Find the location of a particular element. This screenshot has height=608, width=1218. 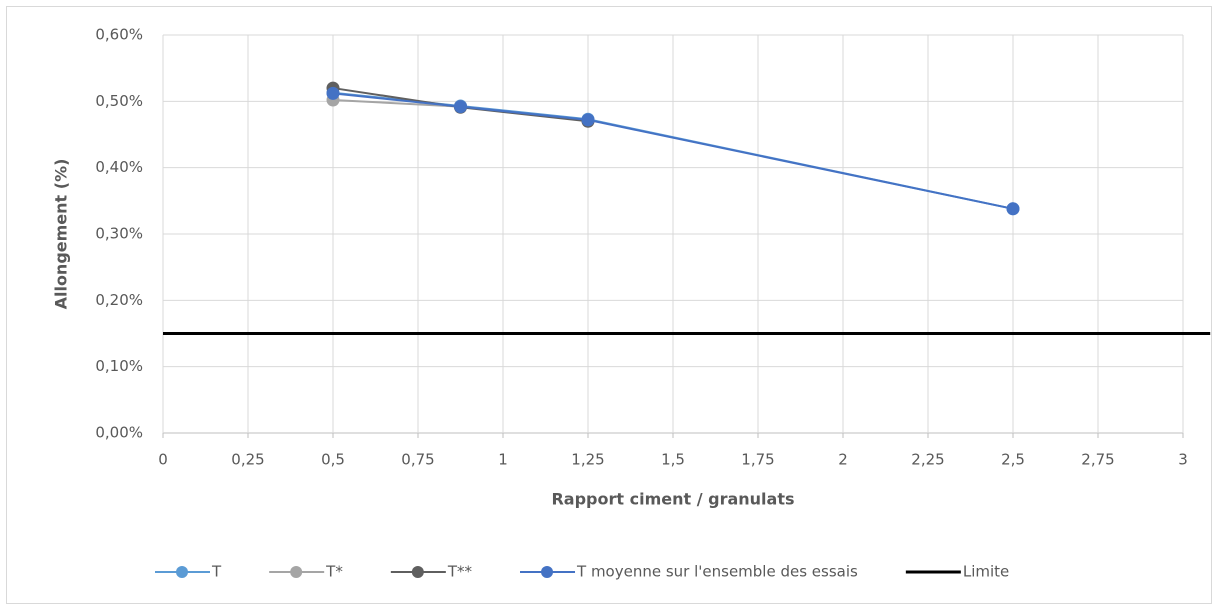

y-tick-label: 0,30% is located at coordinates (119, 234).